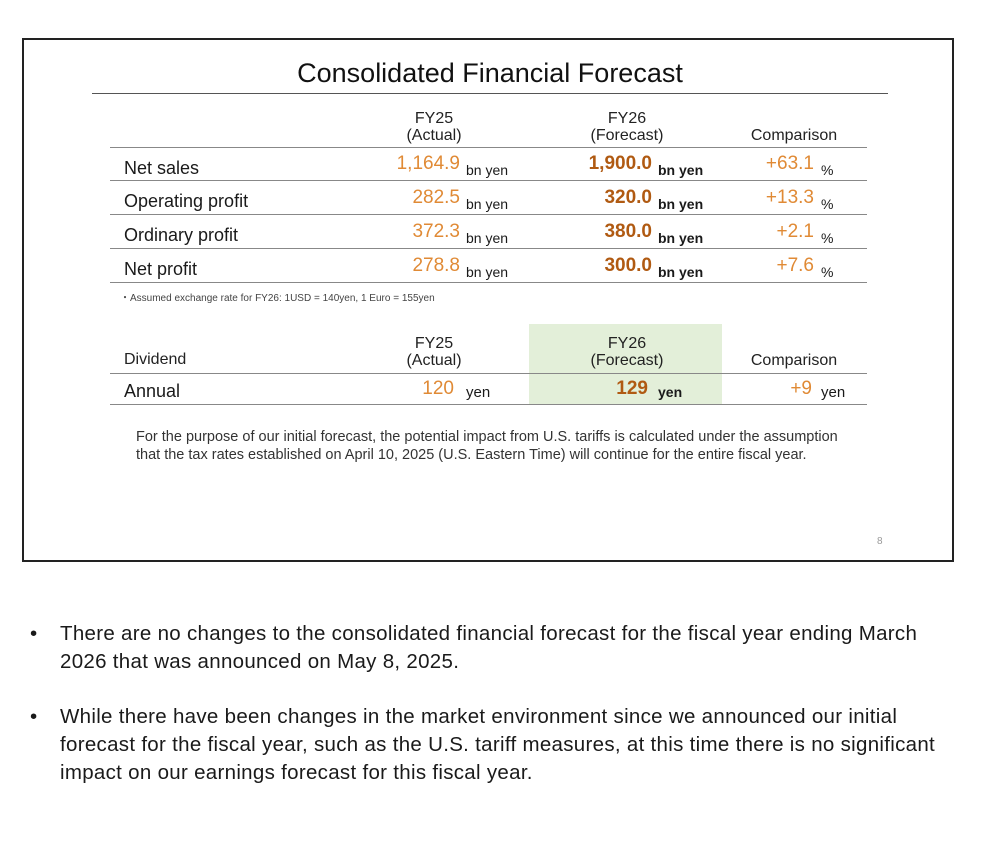 The width and height of the screenshot is (986, 857). Describe the element at coordinates (833, 392) in the screenshot. I see `annual-comparison-unit: yen` at that location.